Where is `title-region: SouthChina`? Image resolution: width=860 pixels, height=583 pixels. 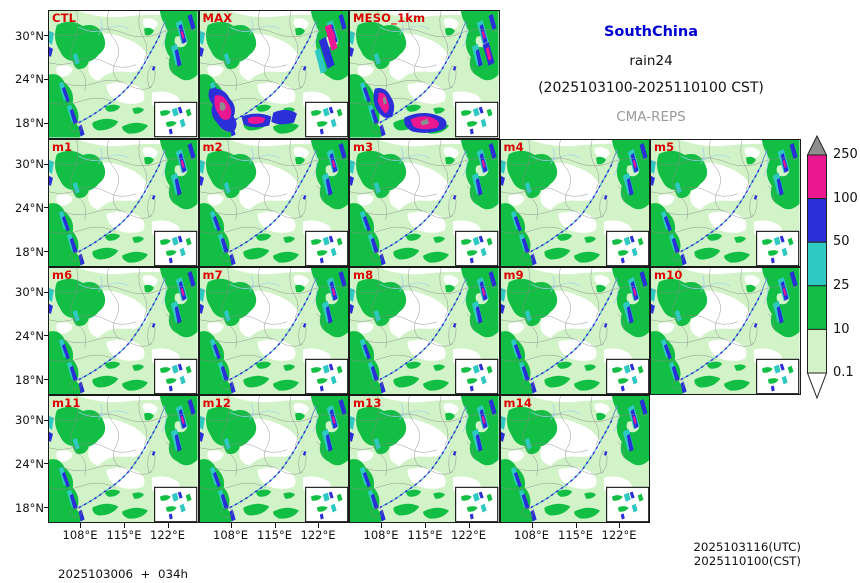 title-region: SouthChina is located at coordinates (651, 32).